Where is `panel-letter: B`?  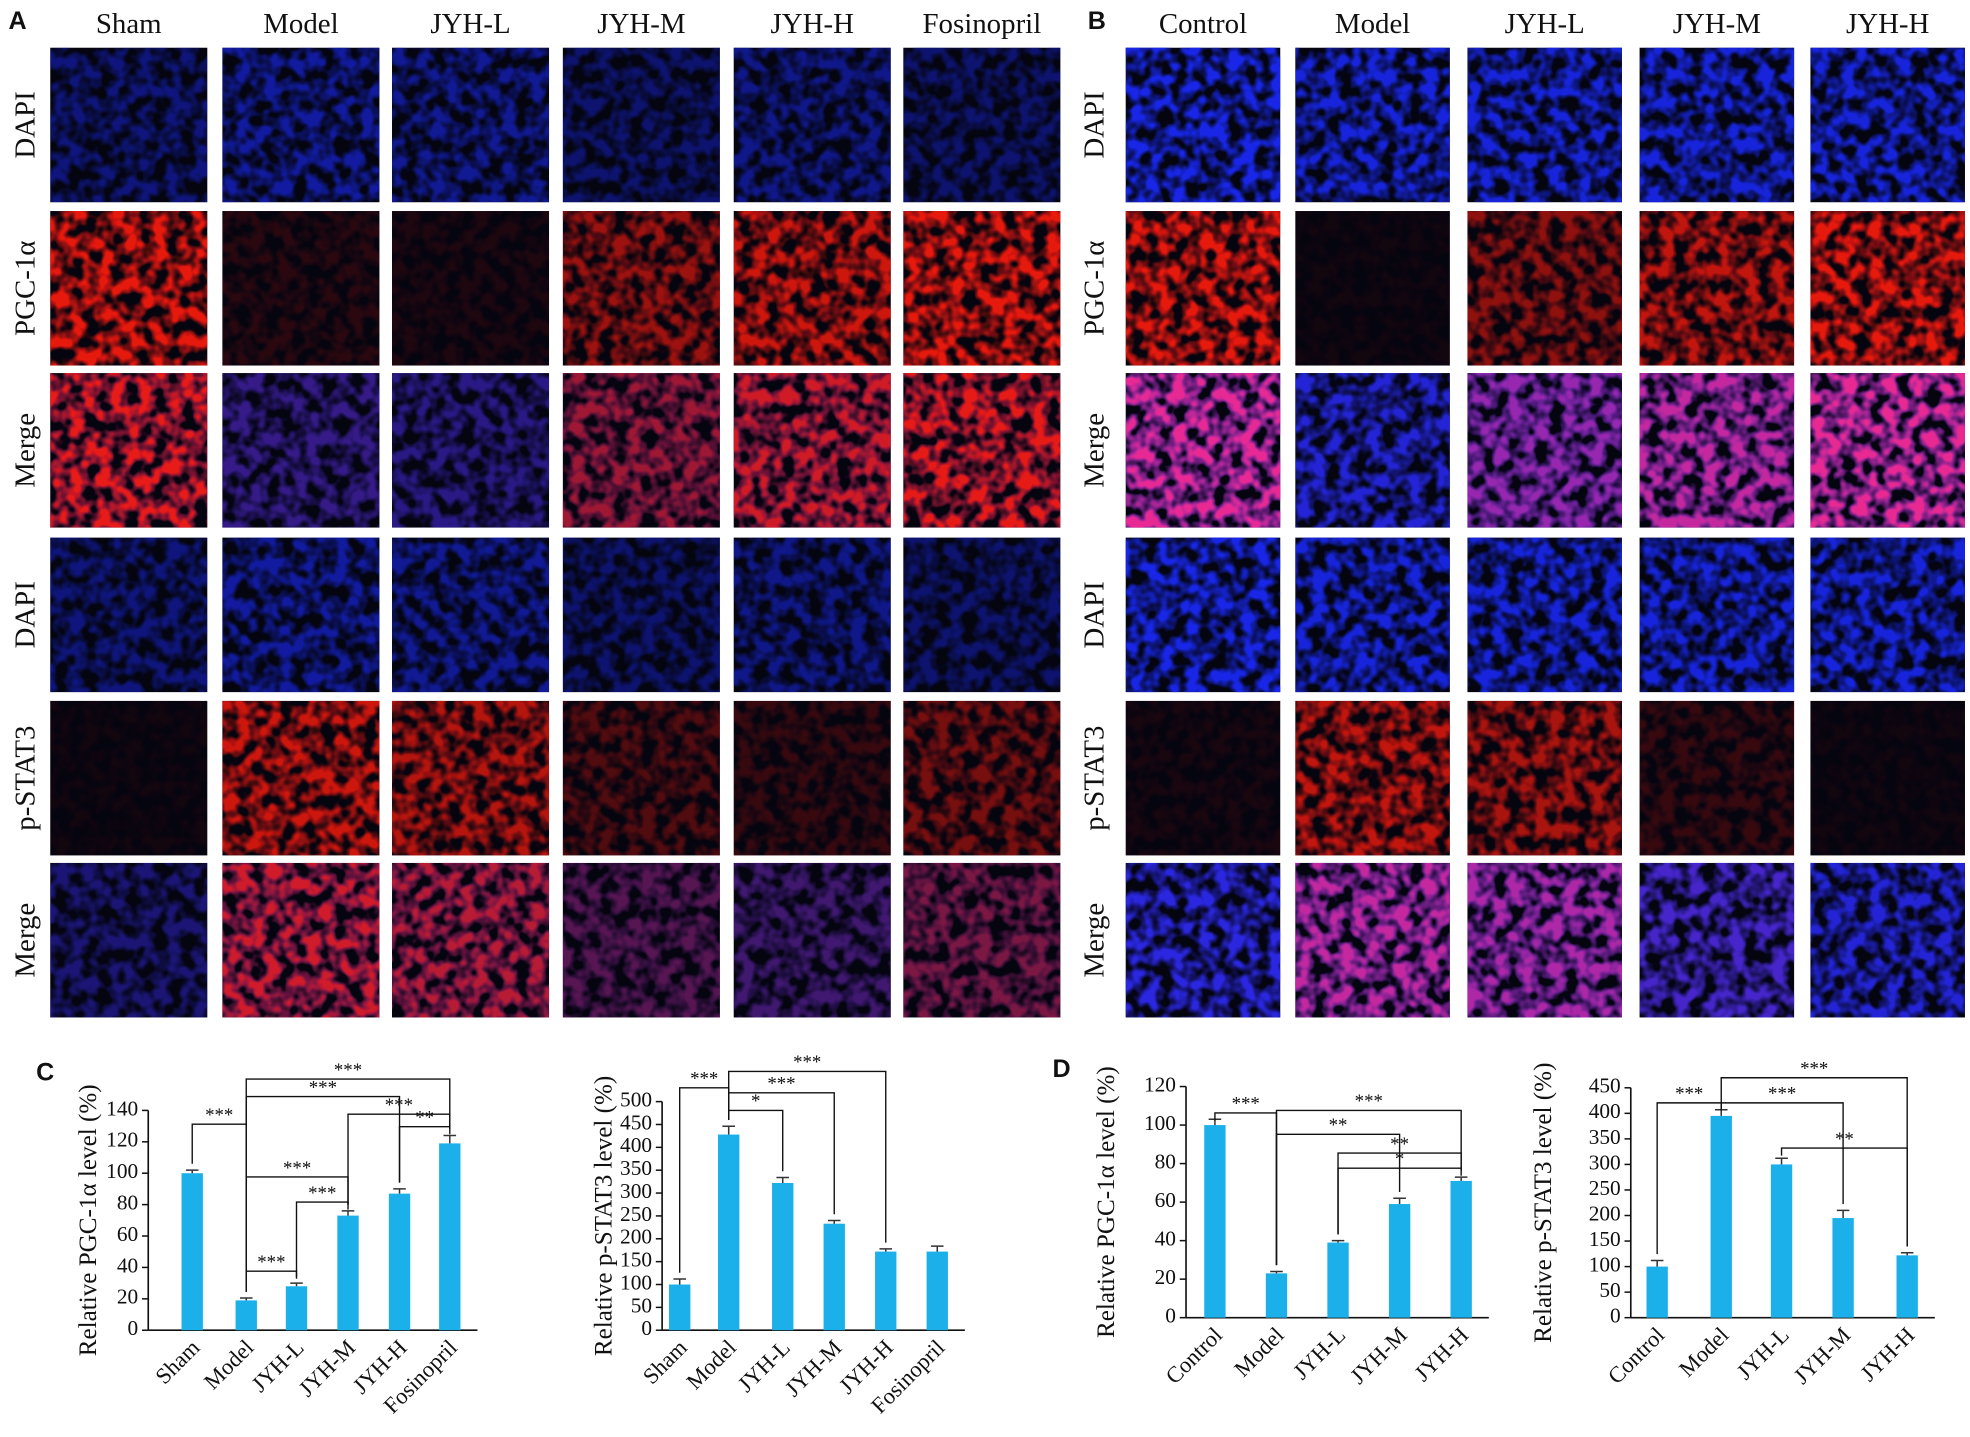 panel-letter: B is located at coordinates (1097, 21).